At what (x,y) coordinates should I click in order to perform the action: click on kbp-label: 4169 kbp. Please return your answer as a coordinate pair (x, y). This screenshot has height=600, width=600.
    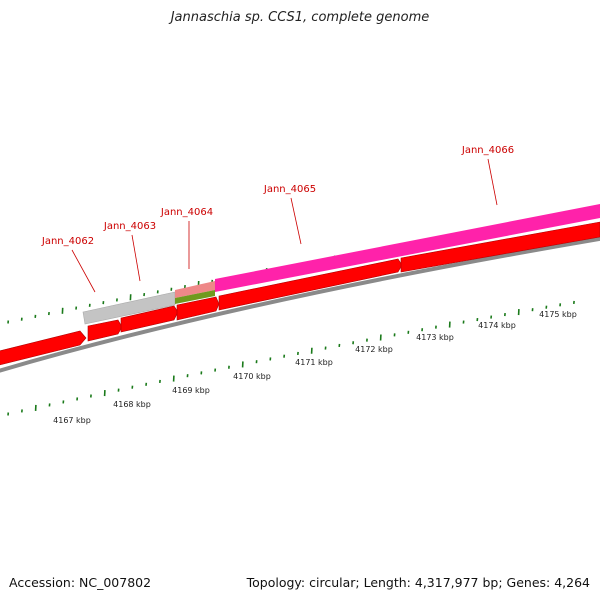
    Looking at the image, I should click on (191, 390).